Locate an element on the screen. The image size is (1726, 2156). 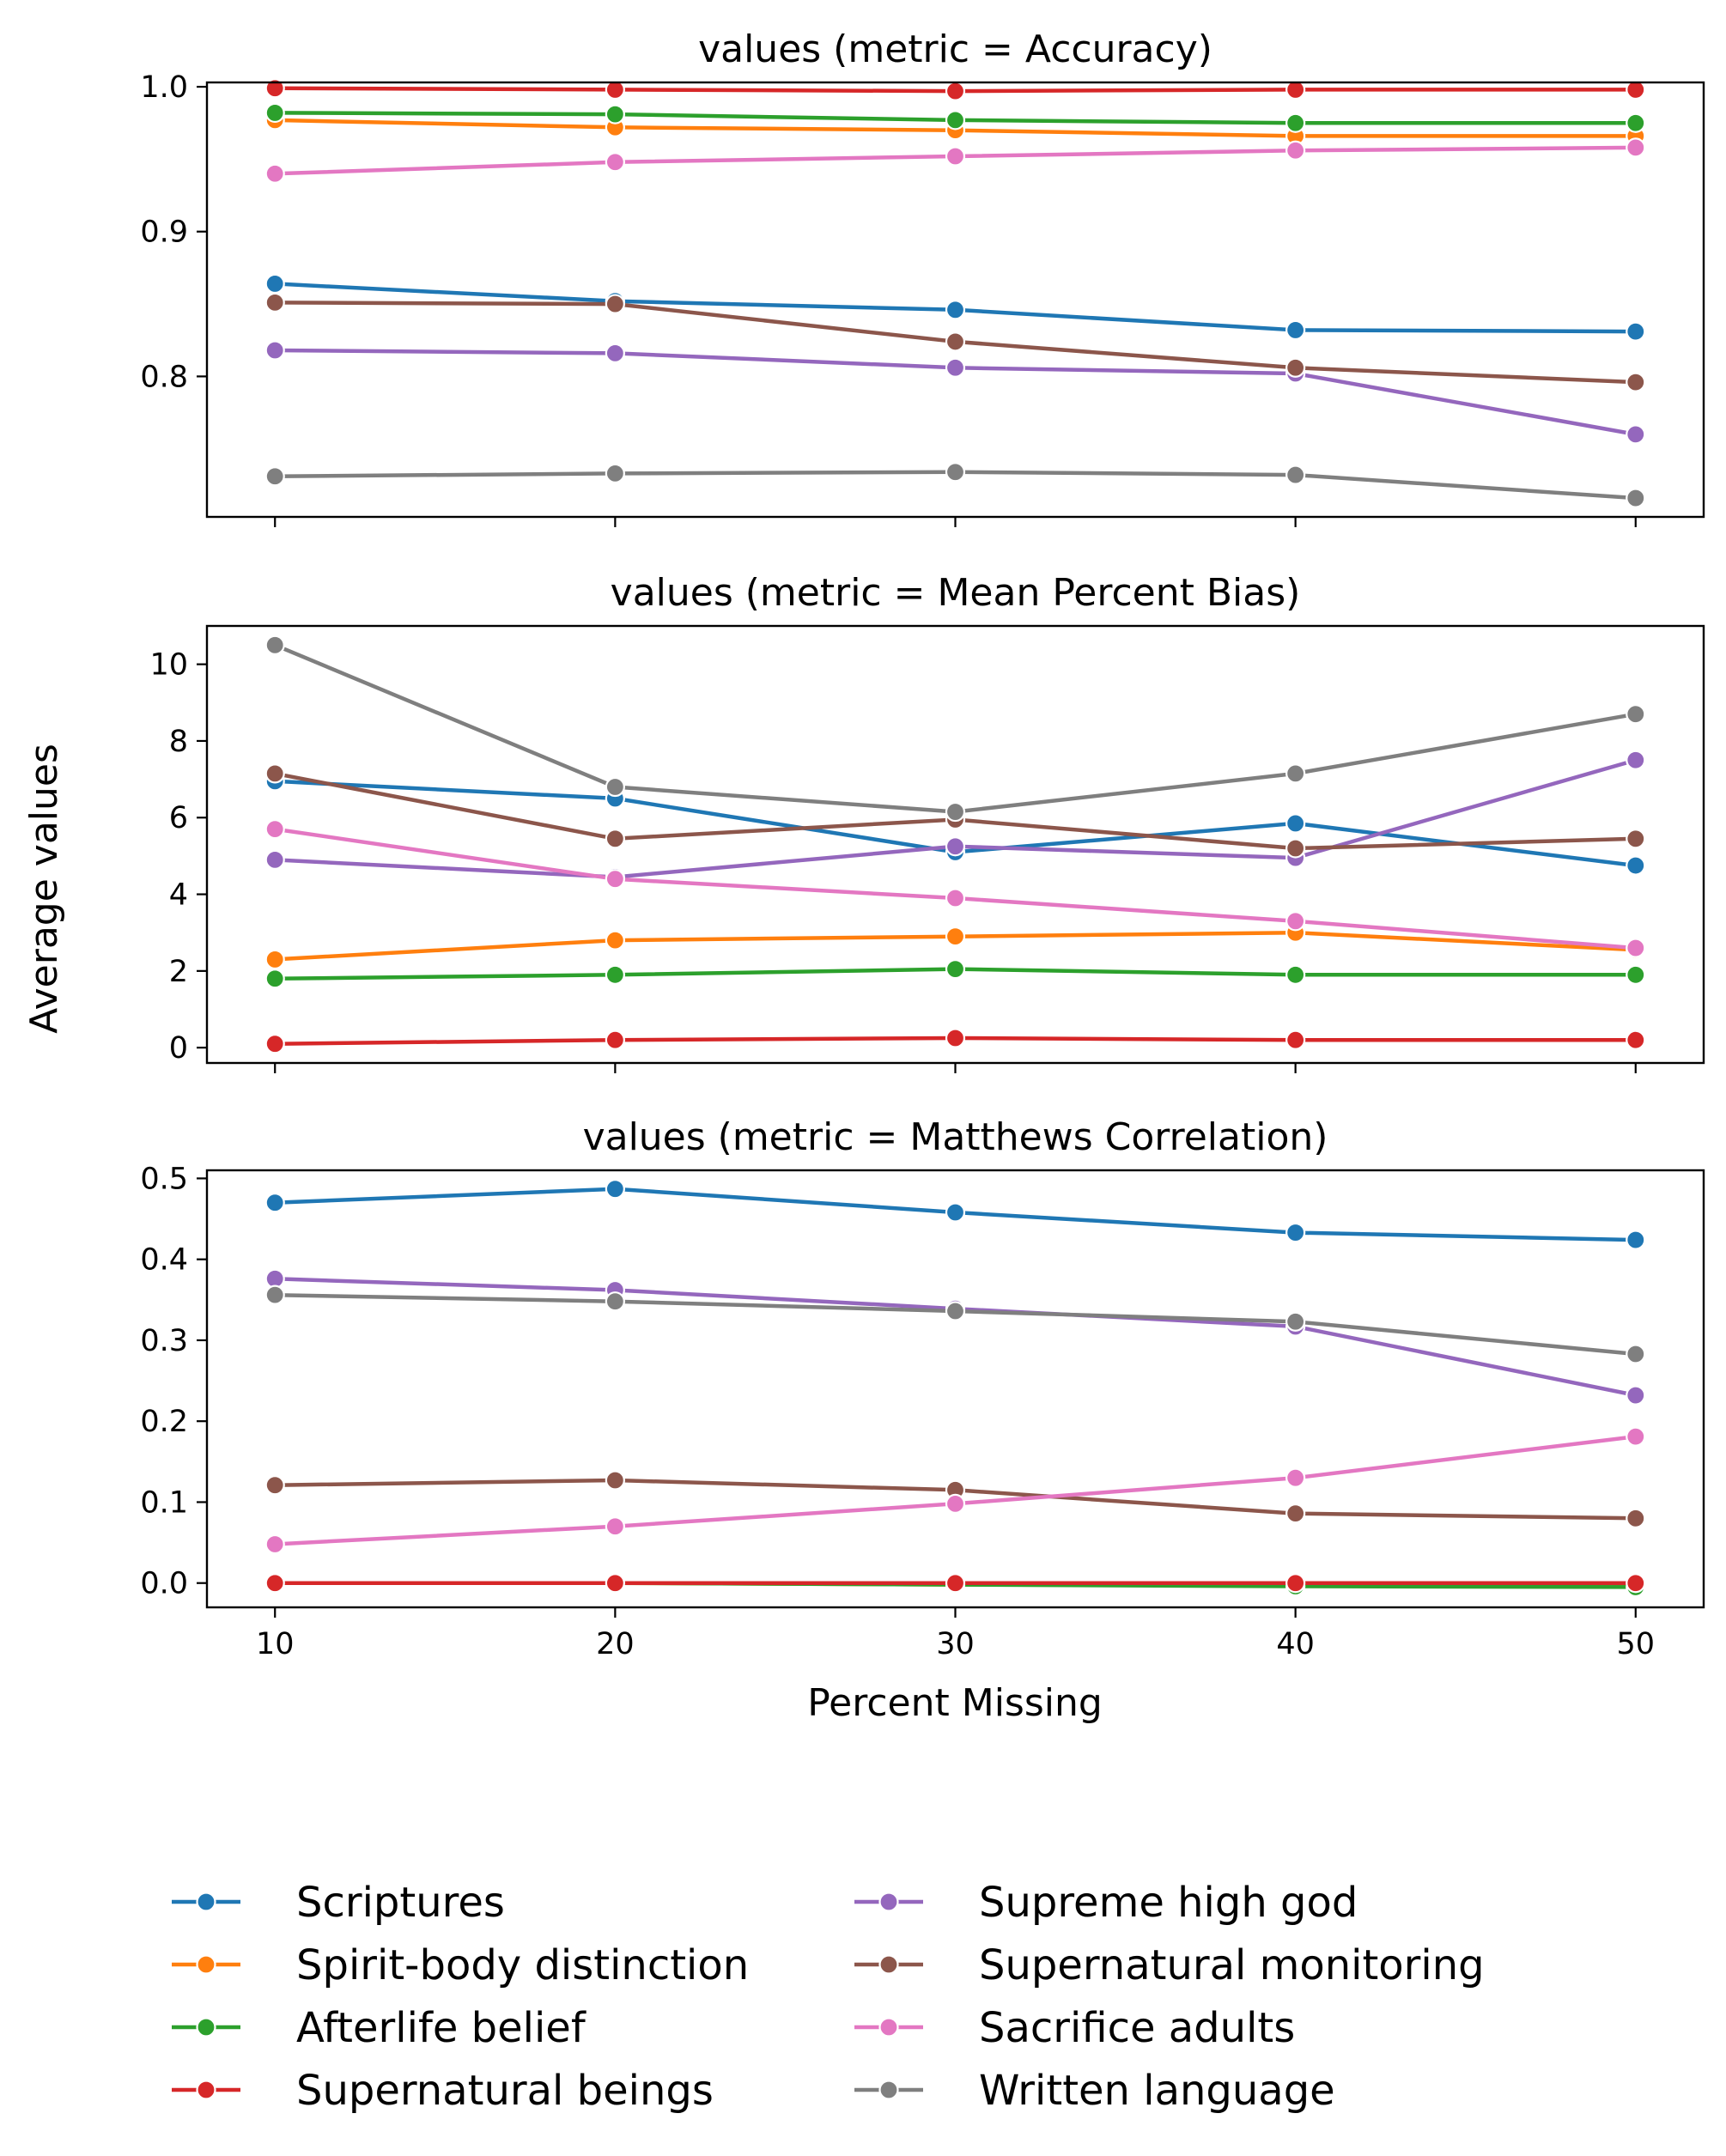
legend-label: Supernatural beings is located at coordinates (505, 2091).